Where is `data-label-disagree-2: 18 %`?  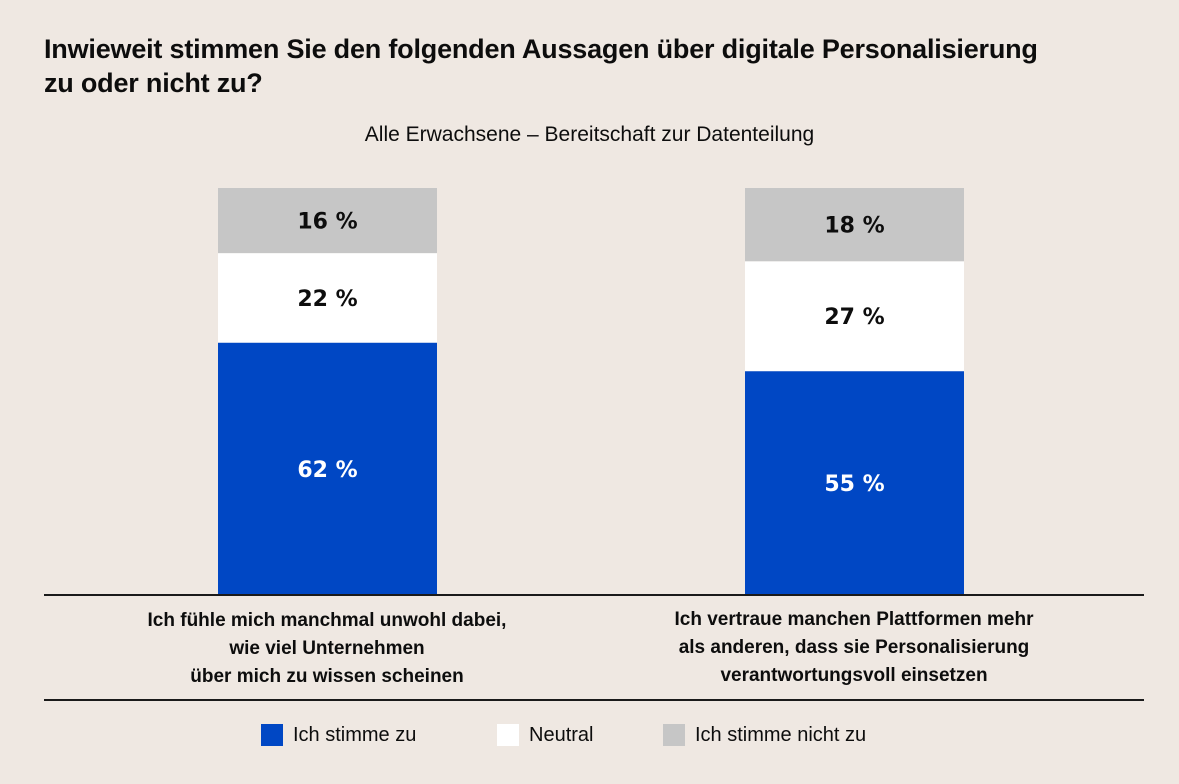
data-label-disagree-2: 18 % is located at coordinates (854, 226).